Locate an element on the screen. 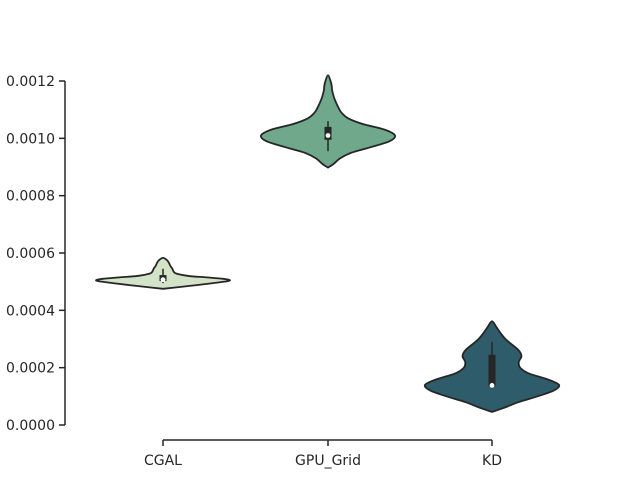  y-tick-label: 0.0006 is located at coordinates (30, 254).